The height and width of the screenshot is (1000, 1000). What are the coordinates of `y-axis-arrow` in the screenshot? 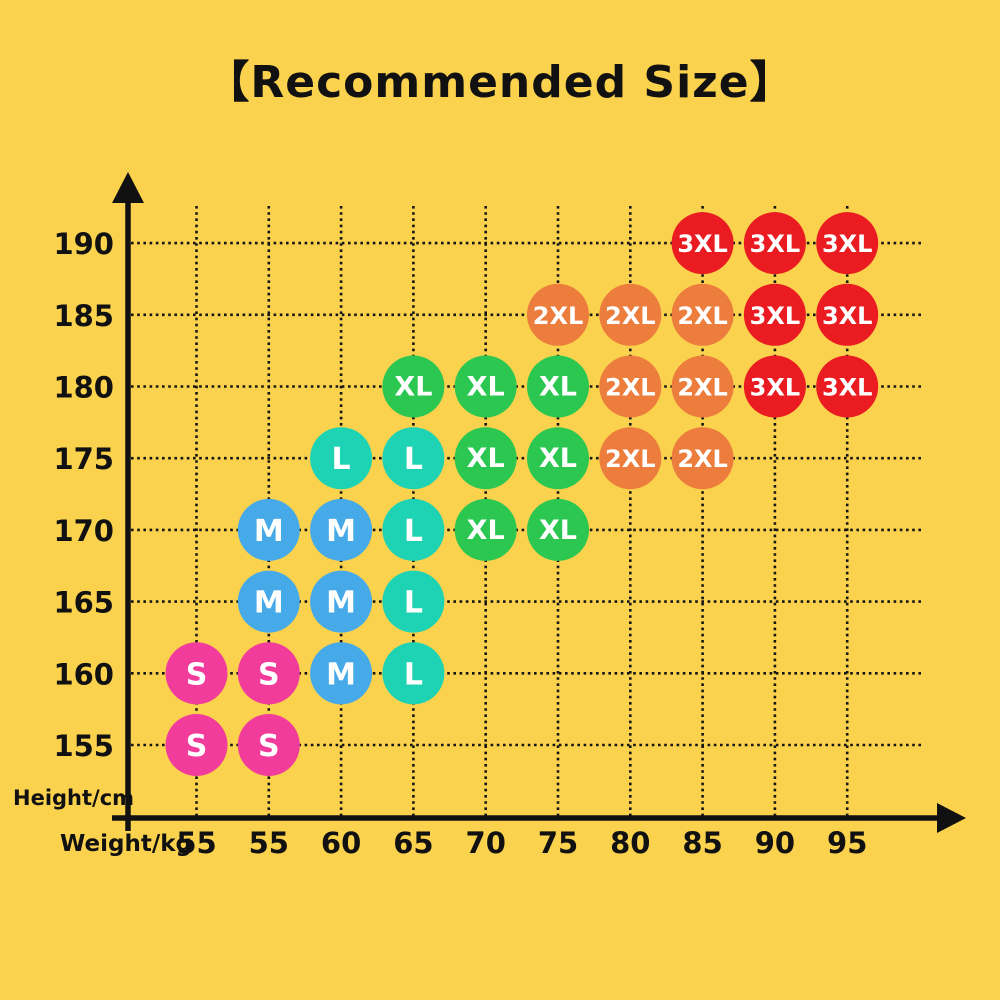 It's located at (128, 187).